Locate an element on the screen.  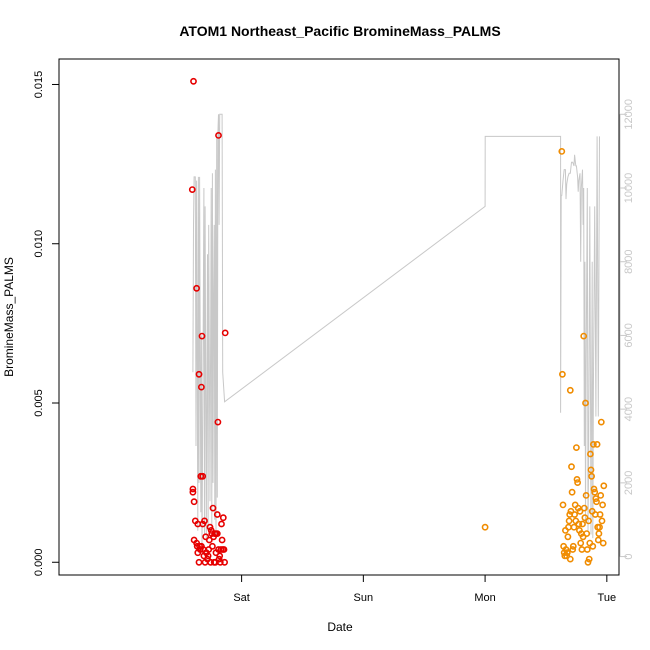
y2-tick-label: 8000 is located at coordinates (629, 261).